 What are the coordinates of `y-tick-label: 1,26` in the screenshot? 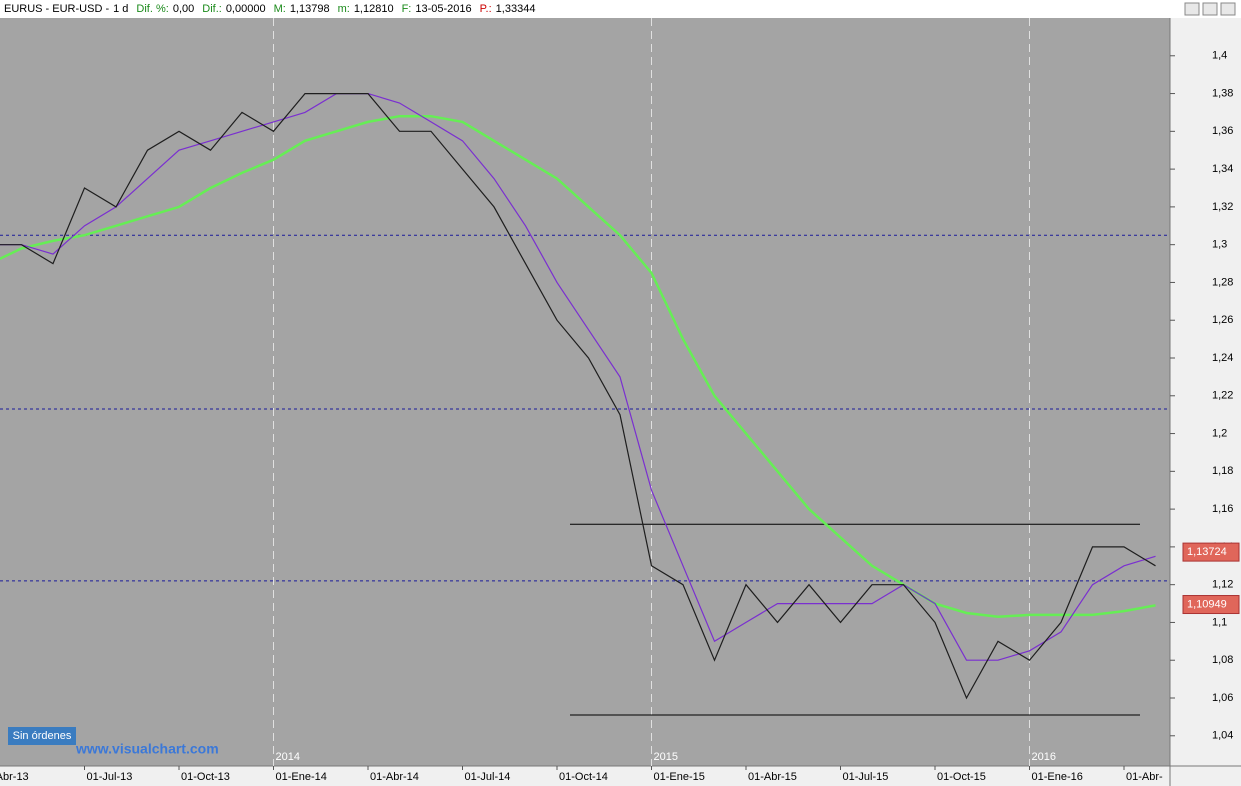 It's located at (1222, 320).